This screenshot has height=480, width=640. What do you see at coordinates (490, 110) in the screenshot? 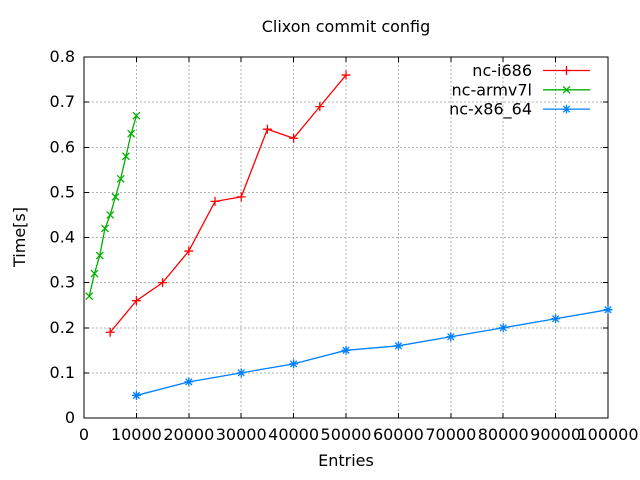
I see `legend-label: nc-x86_64` at bounding box center [490, 110].